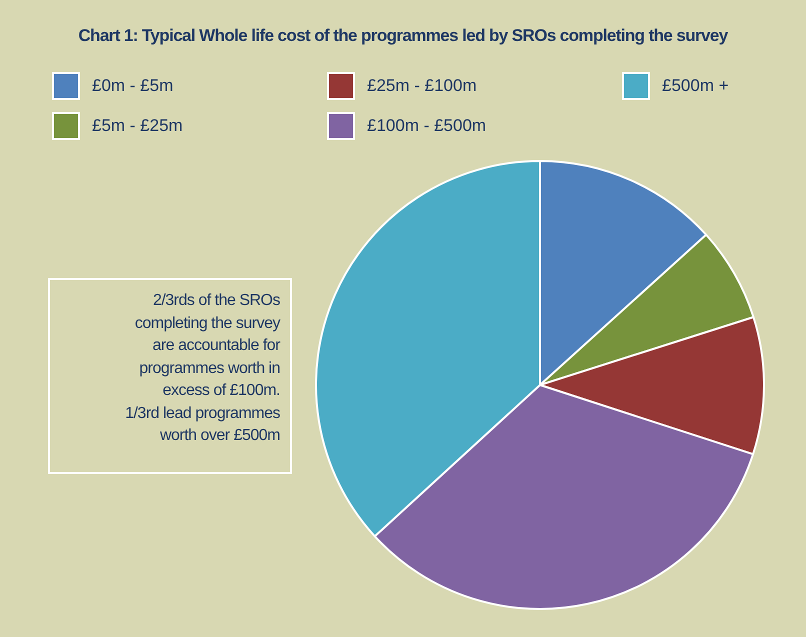 This screenshot has height=637, width=806. Describe the element at coordinates (133, 86) in the screenshot. I see `legend-label: £0m - £5m` at that location.